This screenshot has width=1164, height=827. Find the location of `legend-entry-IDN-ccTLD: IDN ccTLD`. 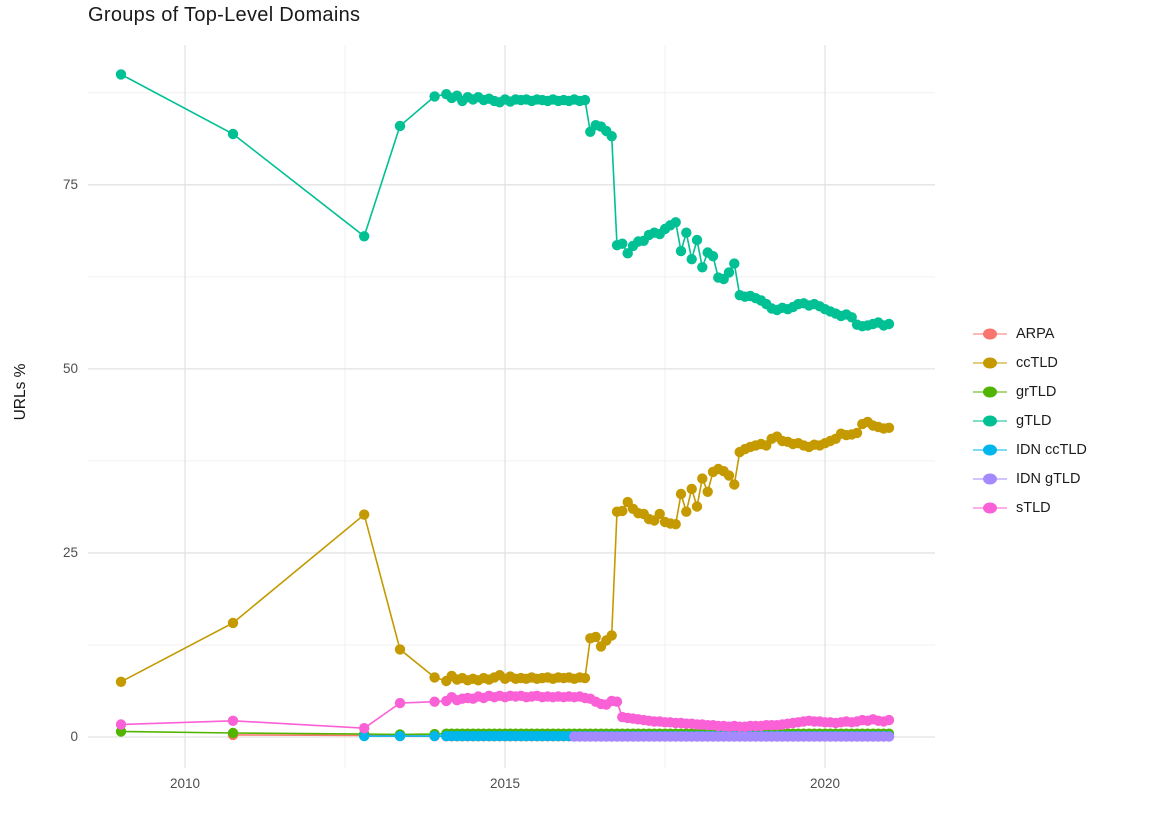

legend-entry-IDN-ccTLD: IDN ccTLD is located at coordinates (1030, 449).